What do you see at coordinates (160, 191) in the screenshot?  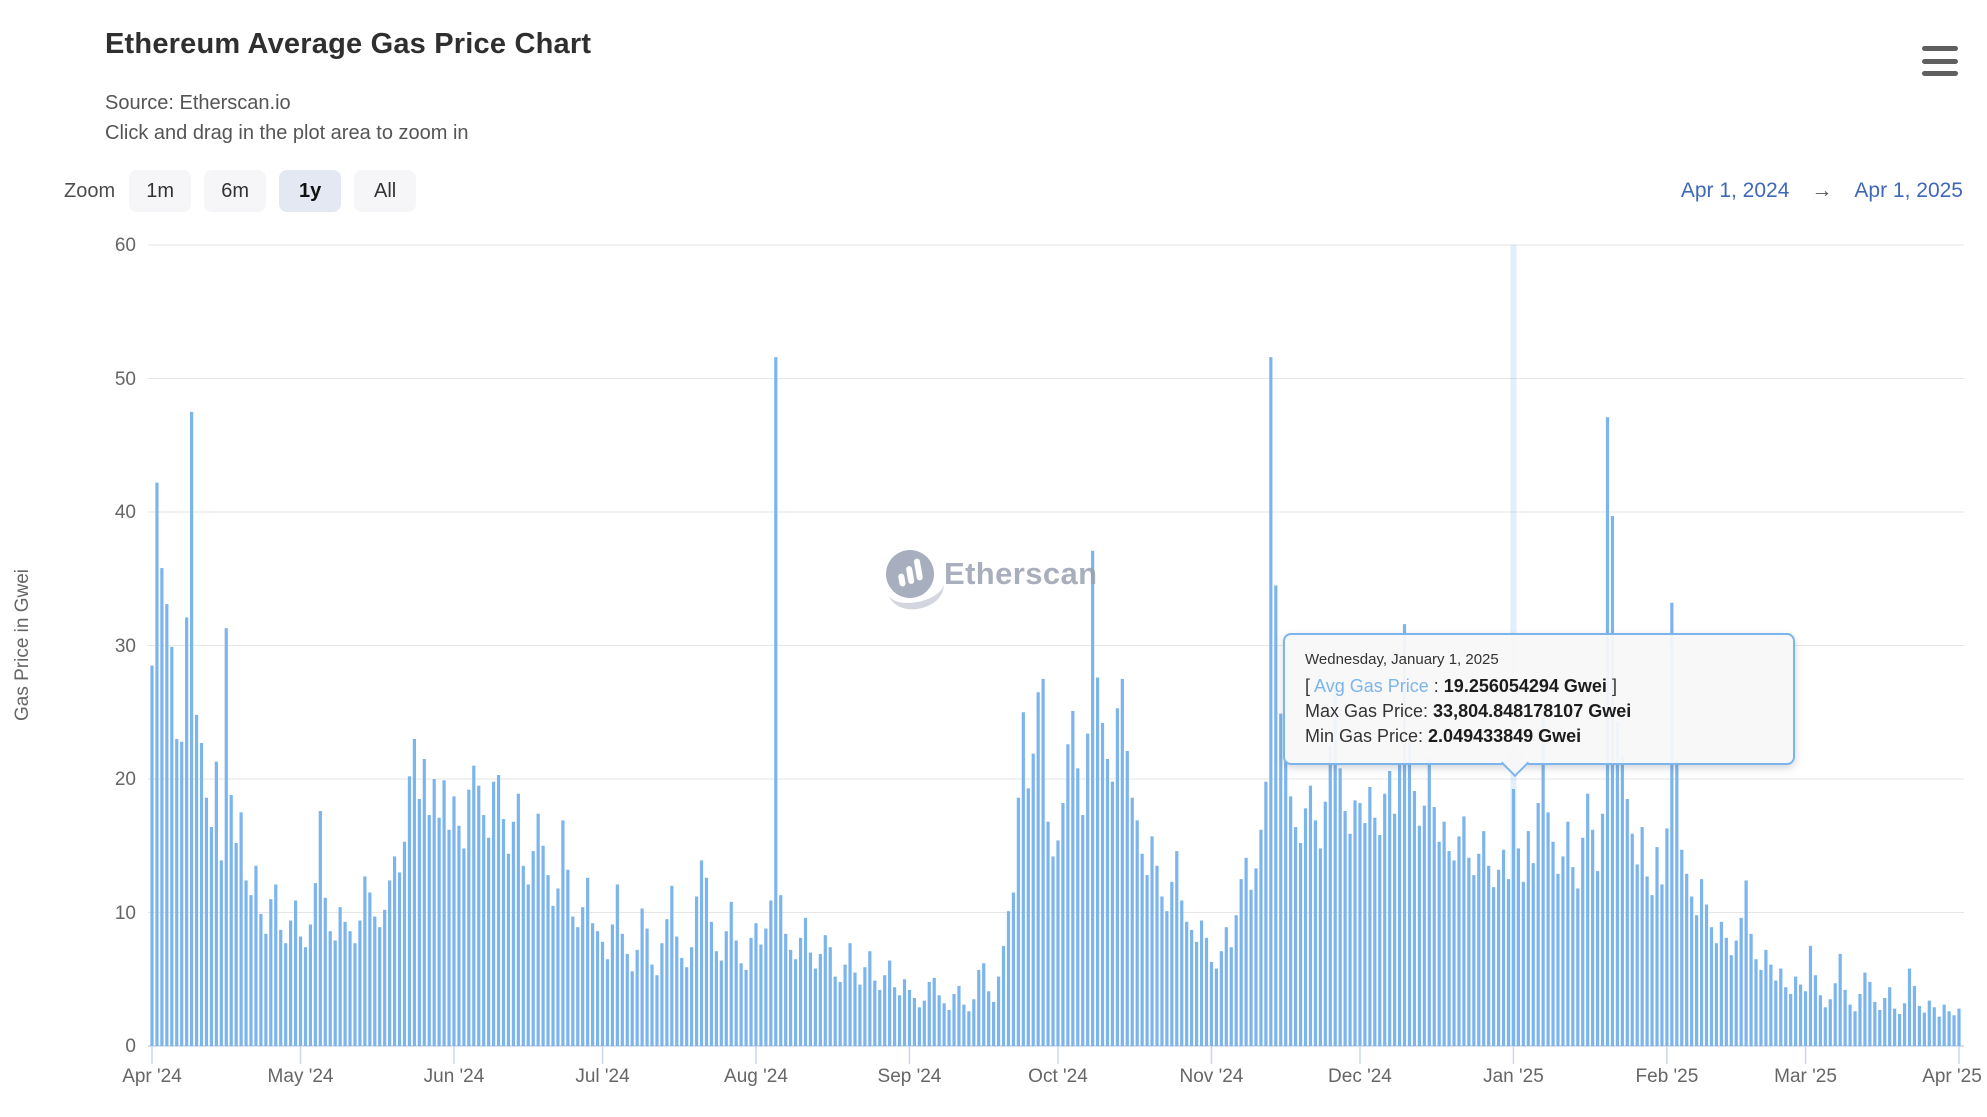 I see `zoom-button-1m: 1m` at bounding box center [160, 191].